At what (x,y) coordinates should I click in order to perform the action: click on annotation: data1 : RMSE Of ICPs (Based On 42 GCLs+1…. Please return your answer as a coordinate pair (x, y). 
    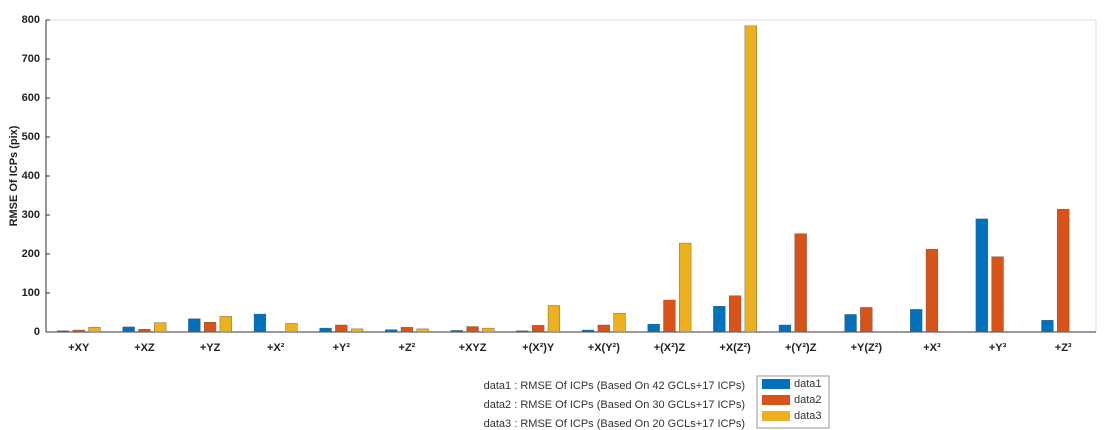
    Looking at the image, I should click on (614, 386).